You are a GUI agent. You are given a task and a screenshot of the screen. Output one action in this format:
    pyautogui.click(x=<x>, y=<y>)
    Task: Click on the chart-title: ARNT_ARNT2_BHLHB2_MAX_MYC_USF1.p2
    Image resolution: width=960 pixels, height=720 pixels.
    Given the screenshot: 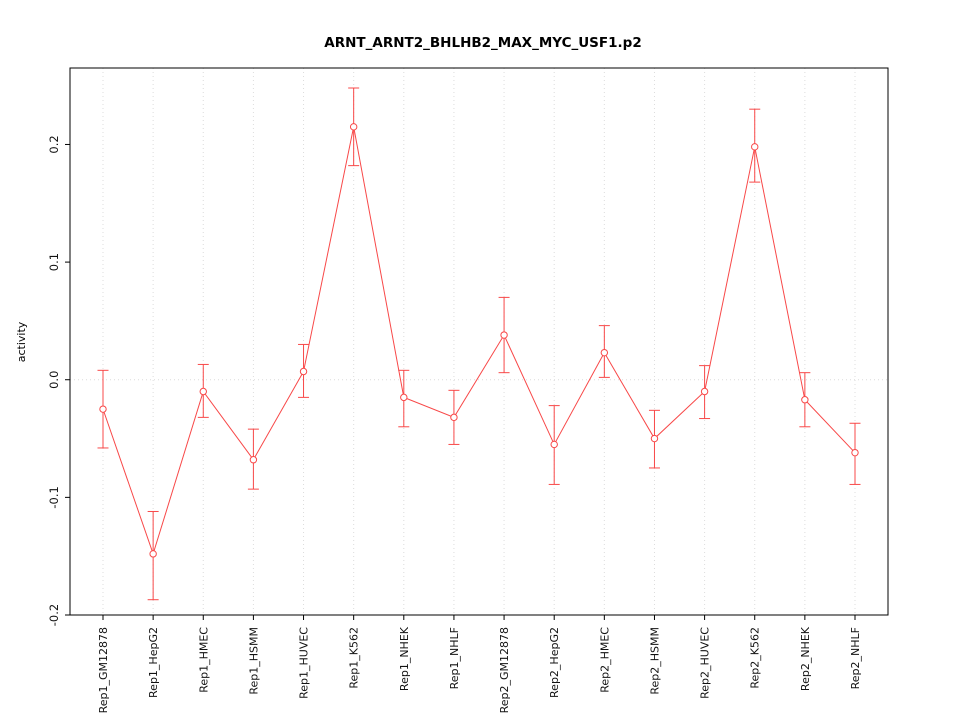 What is the action you would take?
    pyautogui.click(x=482, y=43)
    